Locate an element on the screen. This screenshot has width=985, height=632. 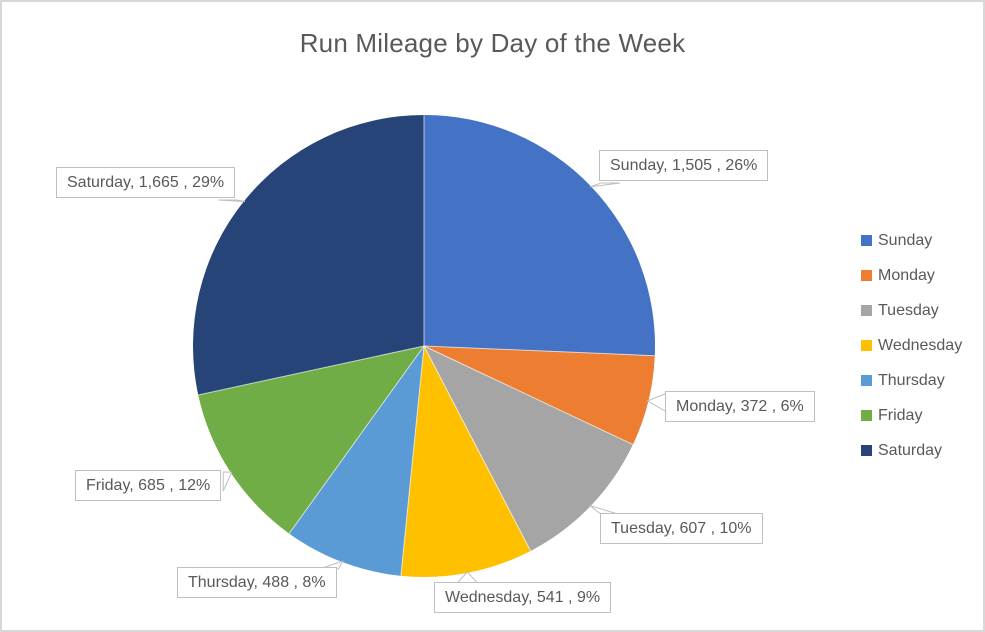
pie-slice-monday is located at coordinates (539, 395).